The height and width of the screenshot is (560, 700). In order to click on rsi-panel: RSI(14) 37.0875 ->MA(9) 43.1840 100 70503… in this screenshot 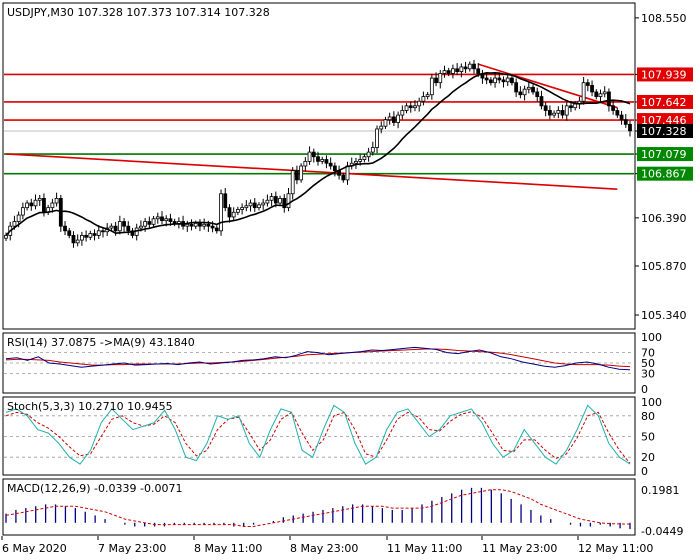, I will do `click(332, 363)`.